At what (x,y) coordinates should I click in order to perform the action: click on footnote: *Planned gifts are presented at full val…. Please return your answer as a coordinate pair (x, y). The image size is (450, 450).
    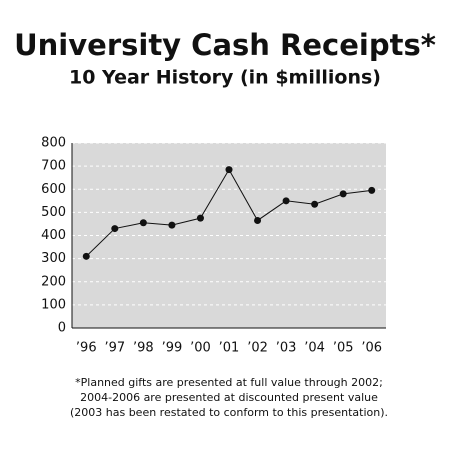
    Looking at the image, I should click on (229, 382).